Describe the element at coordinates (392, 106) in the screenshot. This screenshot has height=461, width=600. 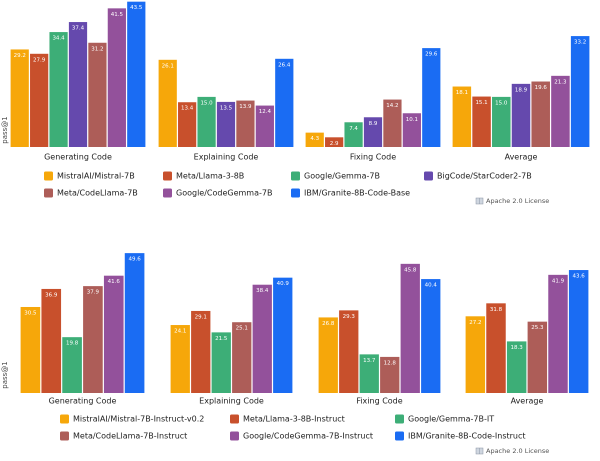
I see `value-label: 14.2` at that location.